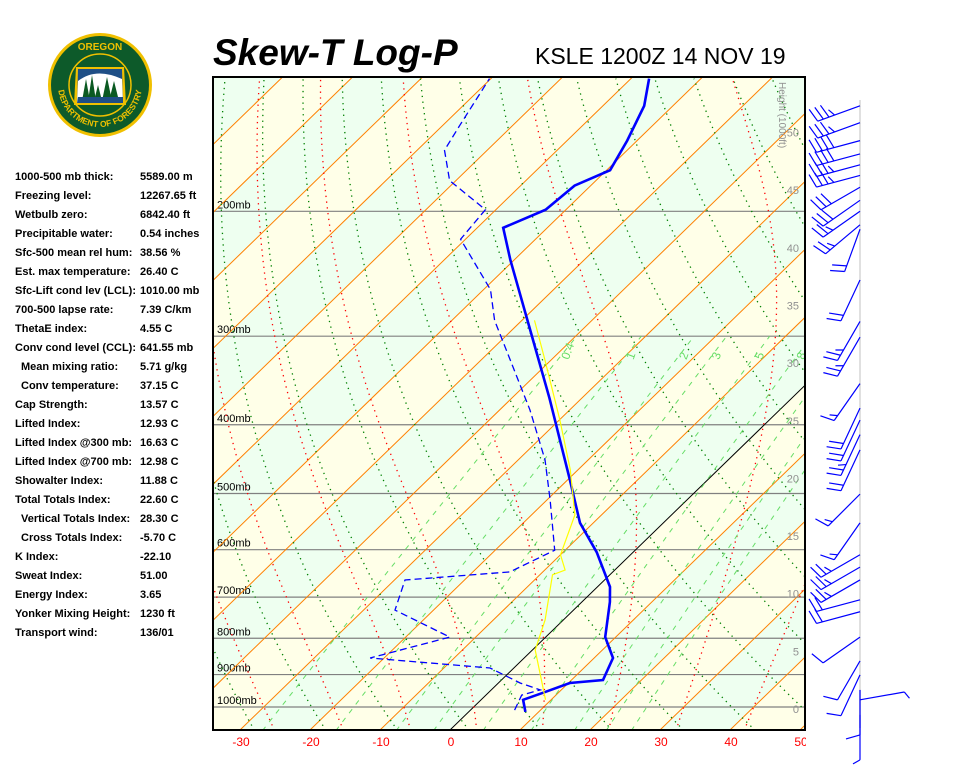 The width and height of the screenshot is (960, 768). I want to click on stat-row: Wetbulb zero: 6842.40 ft, so click(107, 215).